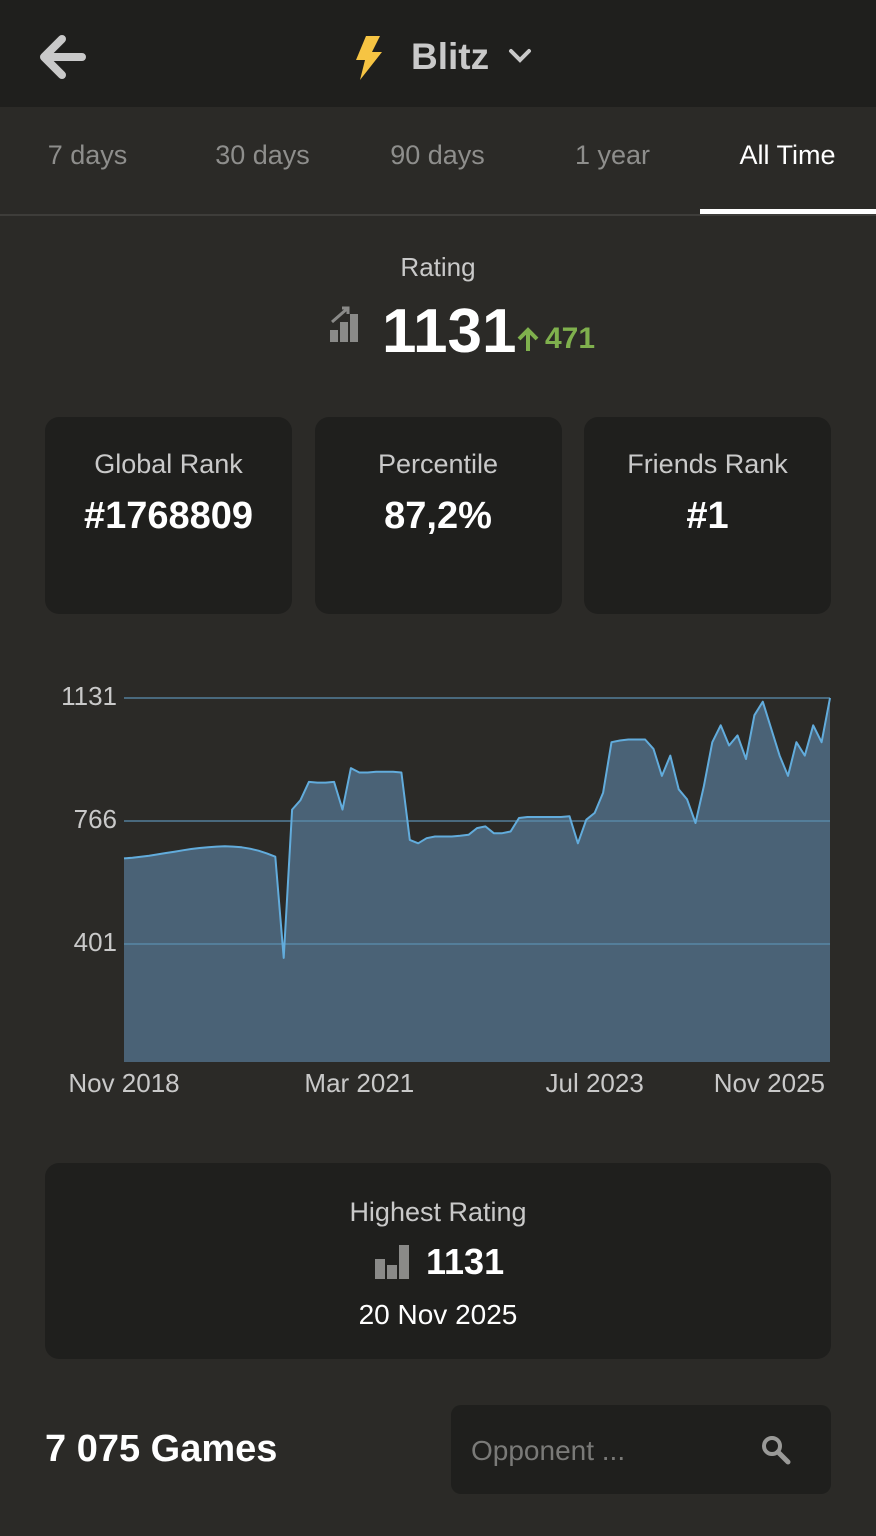  Describe the element at coordinates (438, 267) in the screenshot. I see `rating-label: Rating` at that location.